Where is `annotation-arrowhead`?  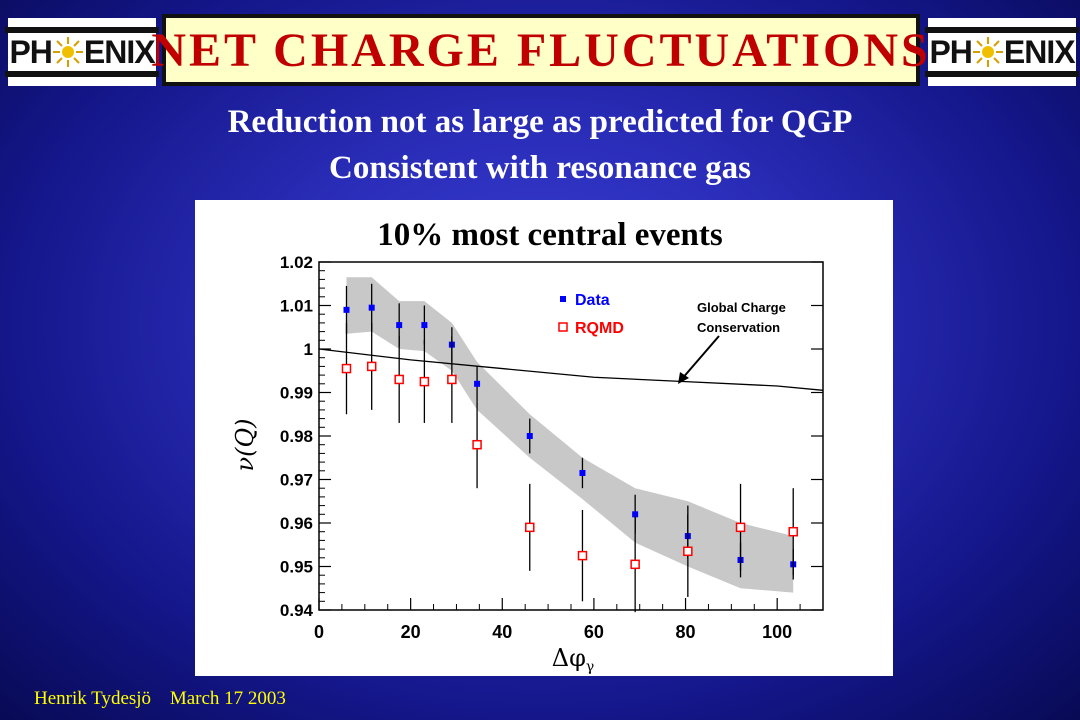 annotation-arrowhead is located at coordinates (683, 378).